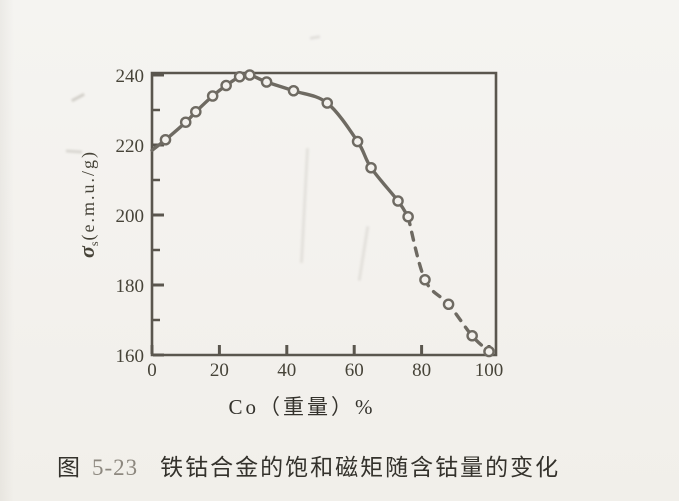  Describe the element at coordinates (68, 467) in the screenshot. I see `caption-prefix: 图` at that location.